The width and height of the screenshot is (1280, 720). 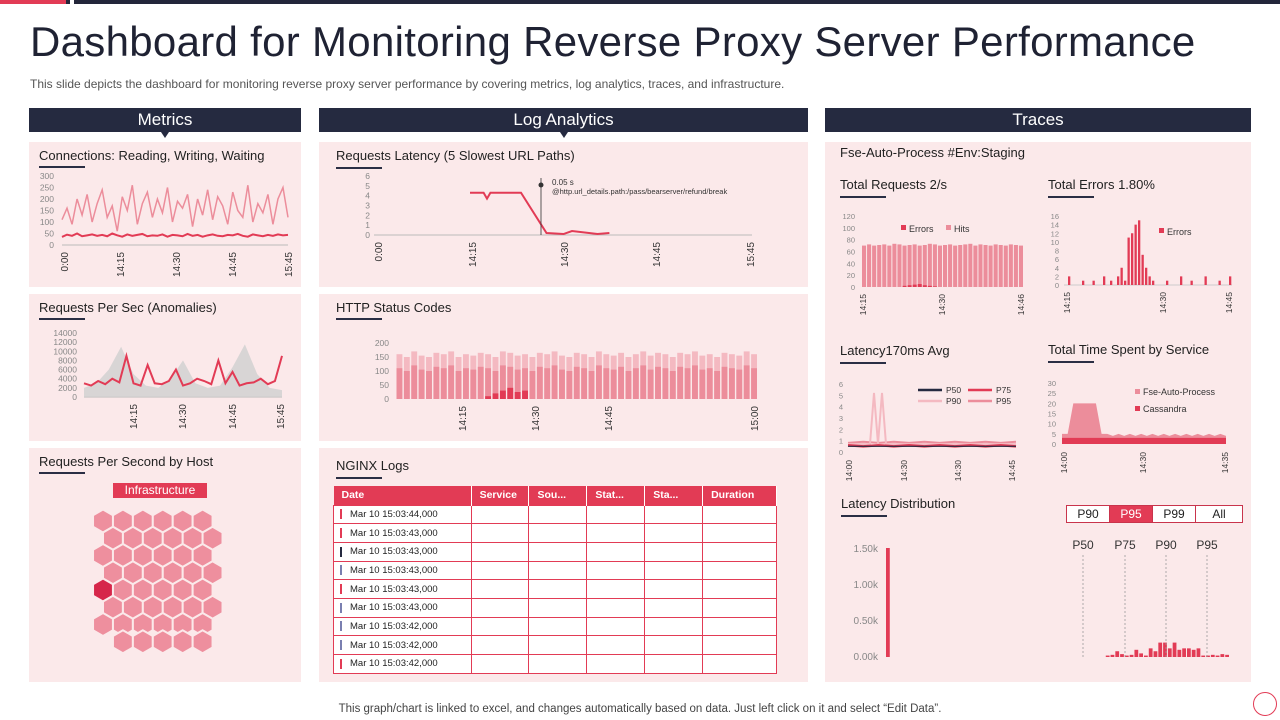 I want to click on latency-dist-p75-label: P75, so click(x=1125, y=545).